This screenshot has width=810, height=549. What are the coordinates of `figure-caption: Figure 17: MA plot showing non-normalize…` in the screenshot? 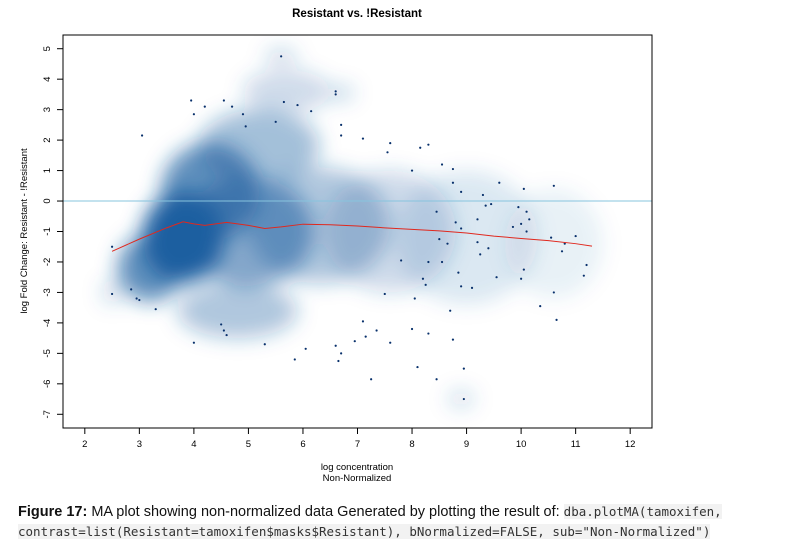 It's located at (410, 522).